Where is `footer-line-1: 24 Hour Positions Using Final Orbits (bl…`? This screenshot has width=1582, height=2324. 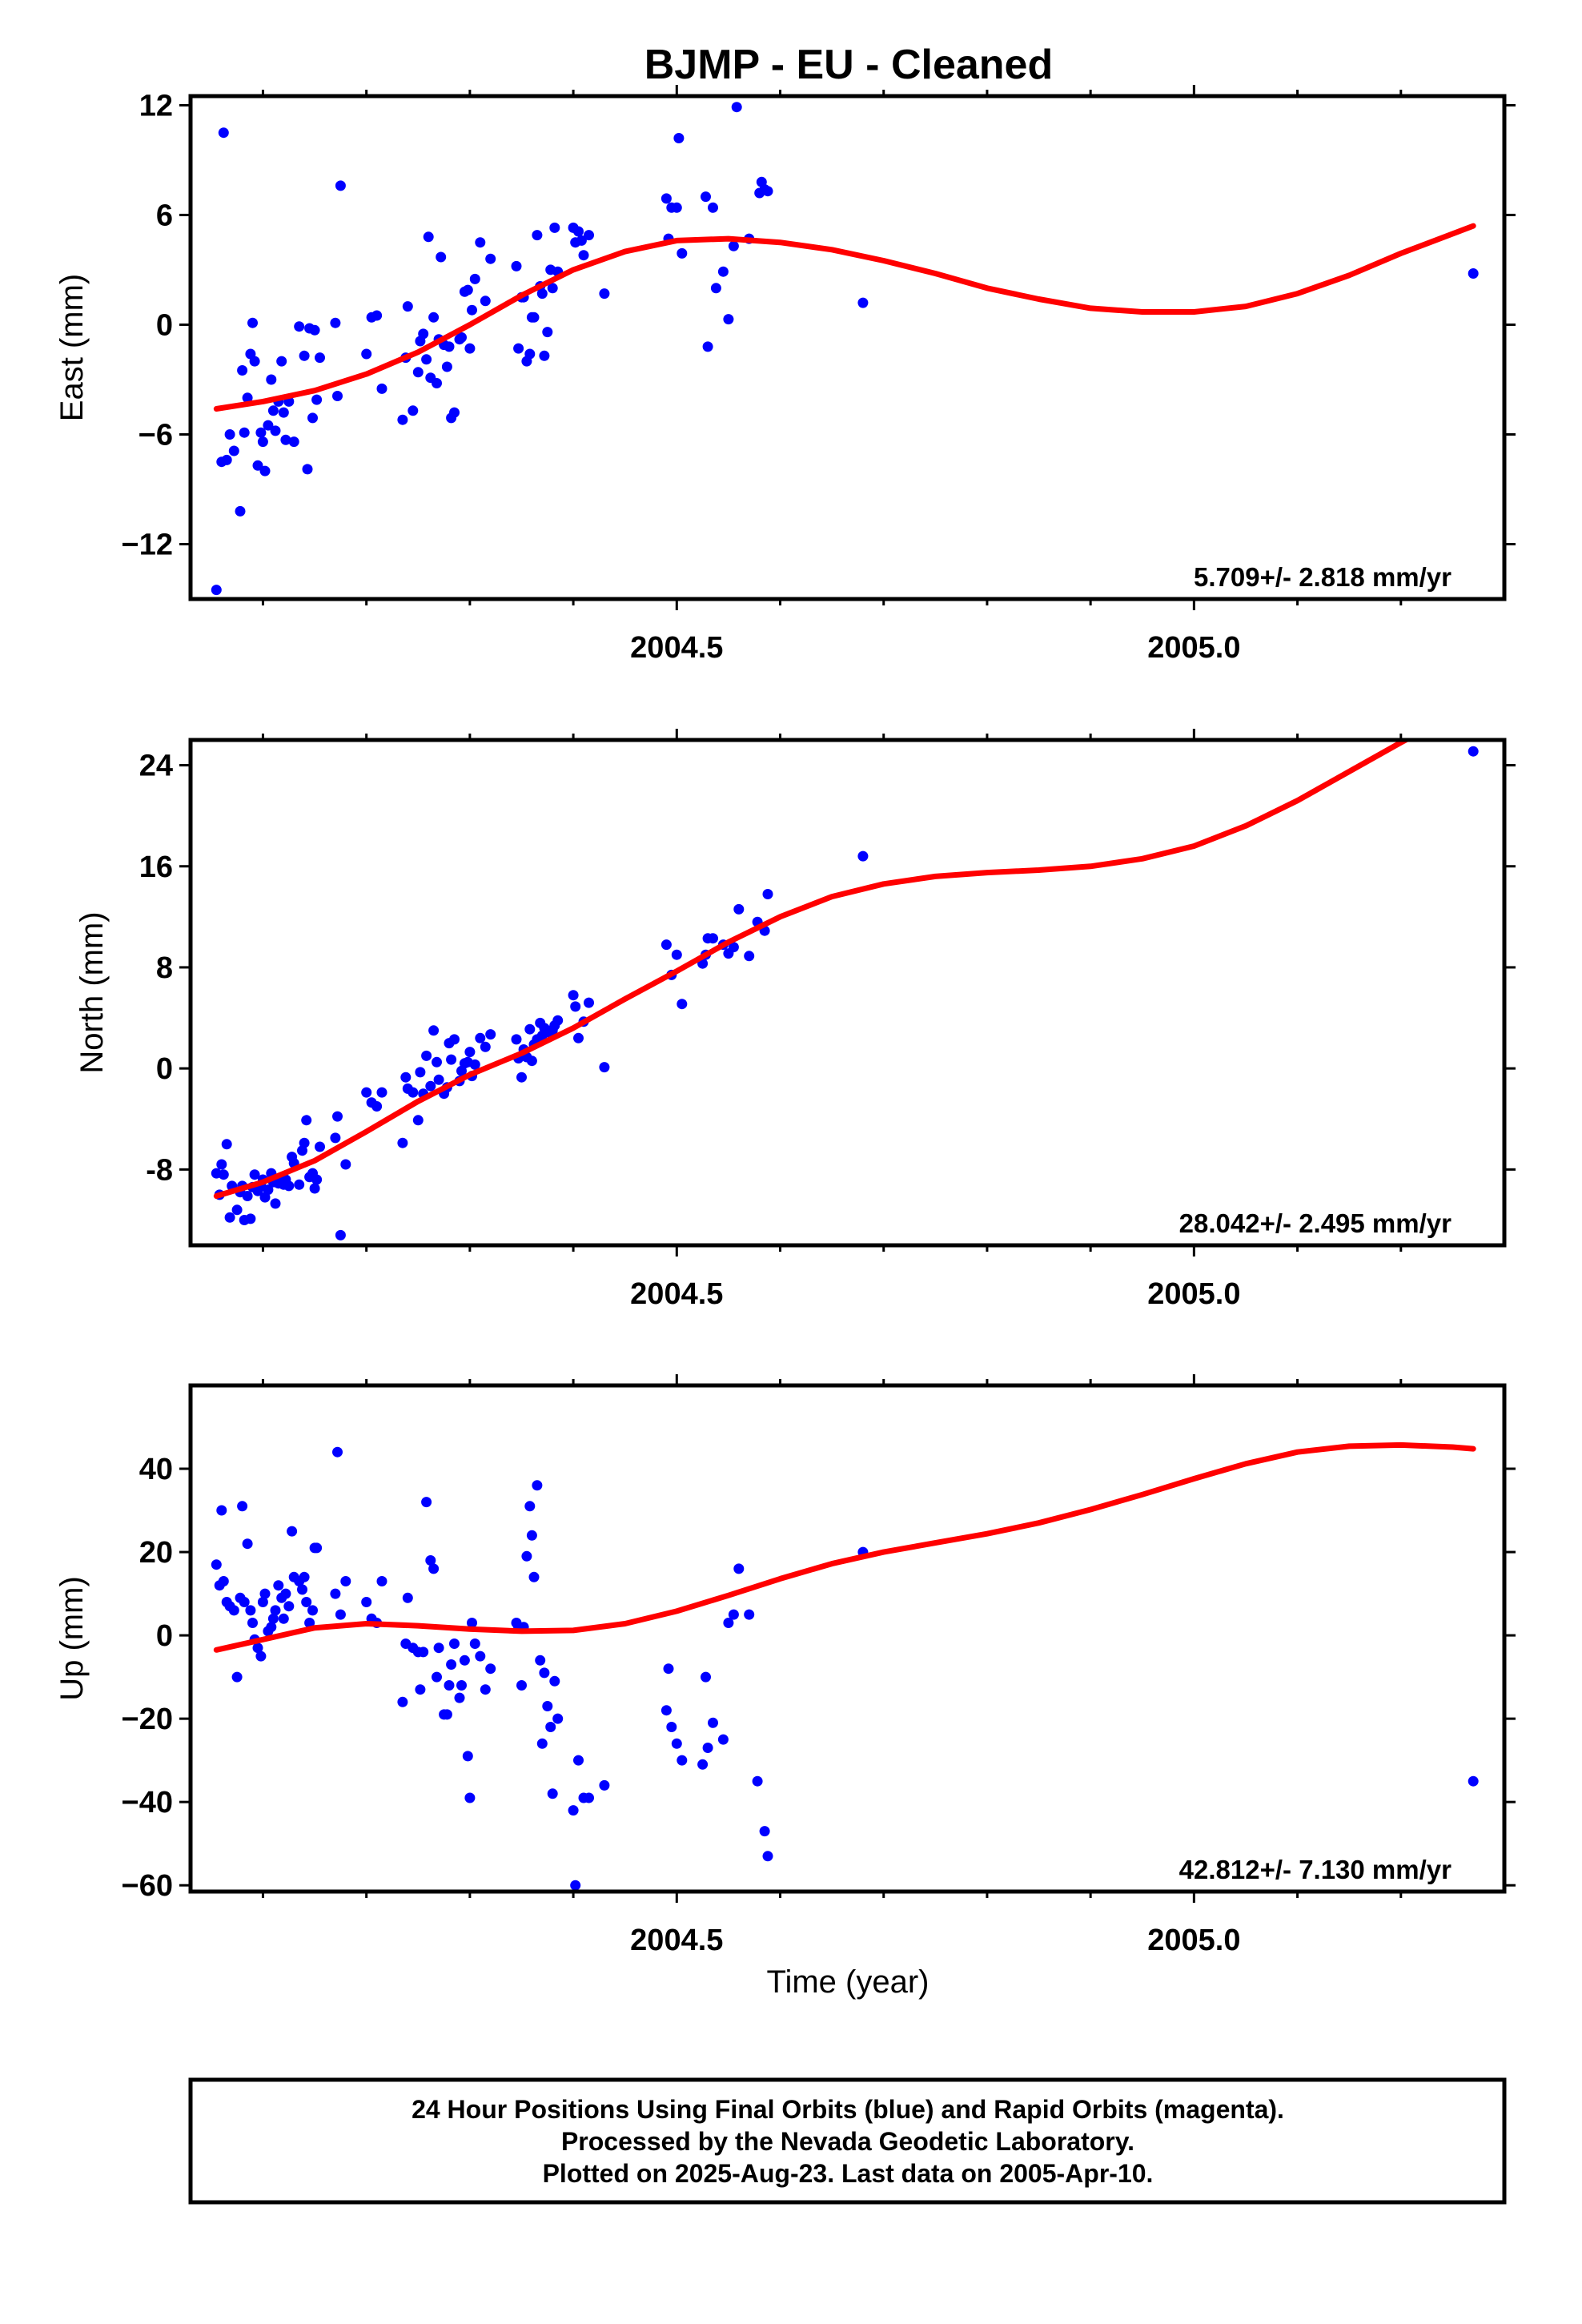 footer-line-1: 24 Hour Positions Using Final Orbits (bl… is located at coordinates (848, 2109).